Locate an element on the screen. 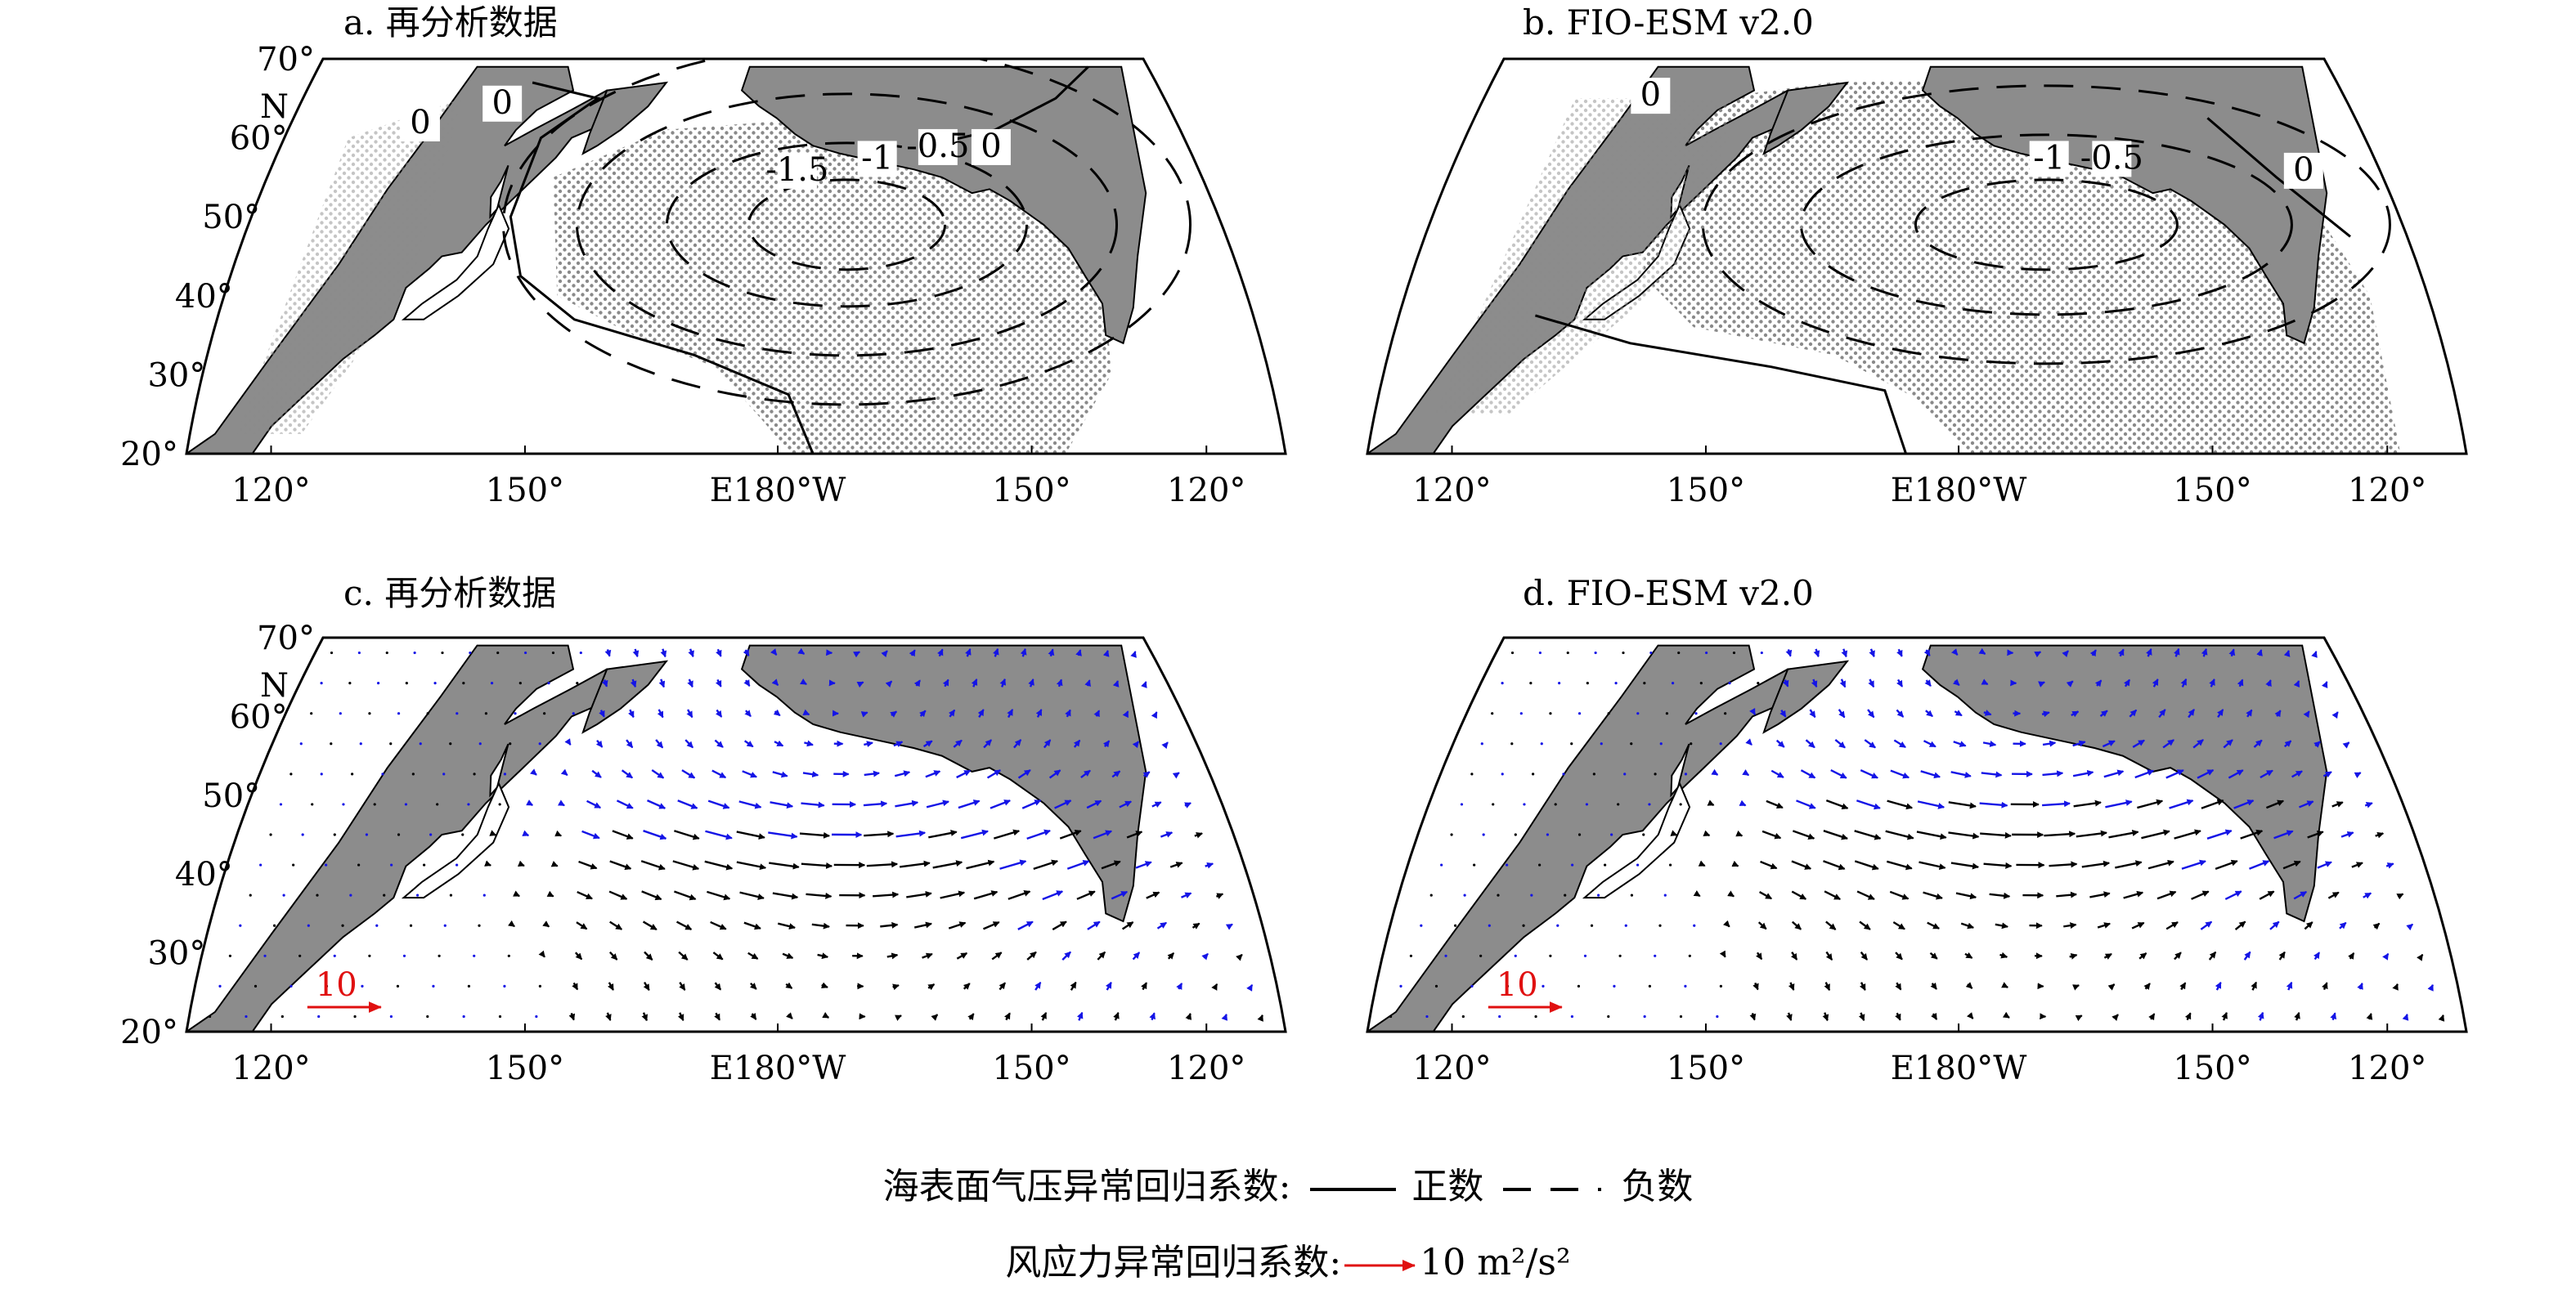 Image resolution: width=2576 pixels, height=1290 pixels. lat-tick-label: 20° is located at coordinates (149, 454).